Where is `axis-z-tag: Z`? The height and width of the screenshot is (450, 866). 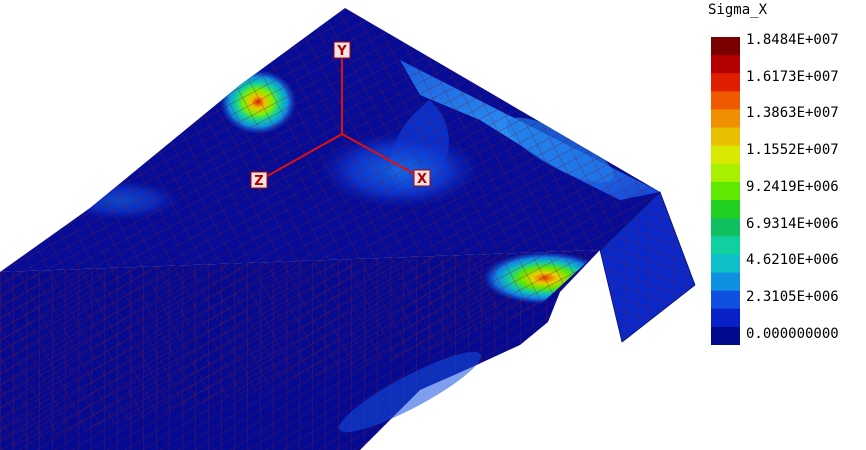
axis-z-tag: Z is located at coordinates (259, 180).